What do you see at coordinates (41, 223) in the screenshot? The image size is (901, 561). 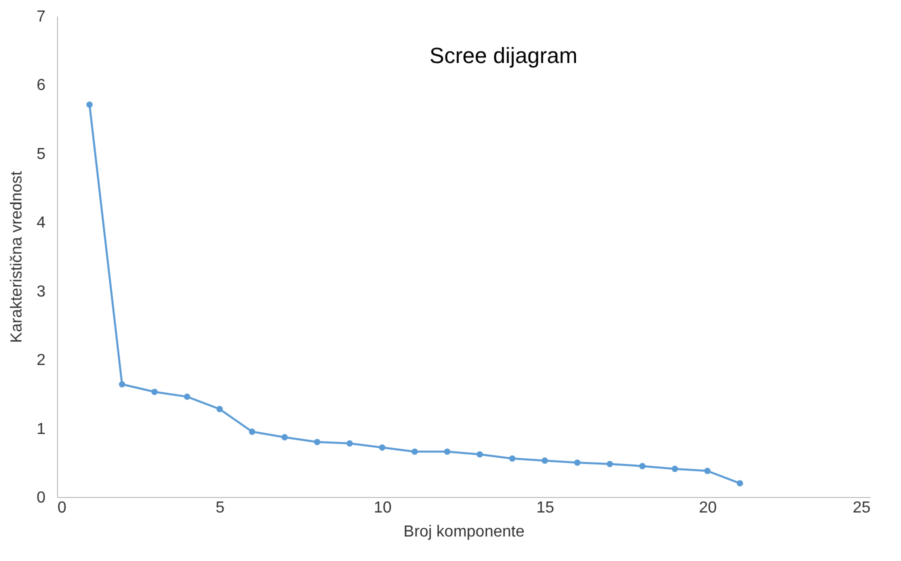 I see `y-tick-label: 4` at bounding box center [41, 223].